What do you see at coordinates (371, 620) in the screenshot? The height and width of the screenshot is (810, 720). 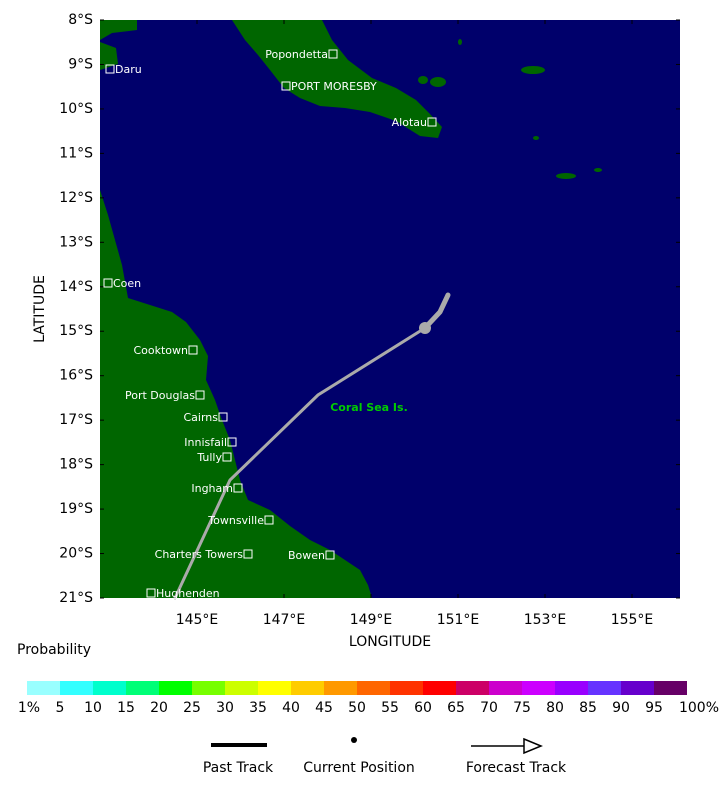 I see `lon-tick-label: 149°E` at bounding box center [371, 620].